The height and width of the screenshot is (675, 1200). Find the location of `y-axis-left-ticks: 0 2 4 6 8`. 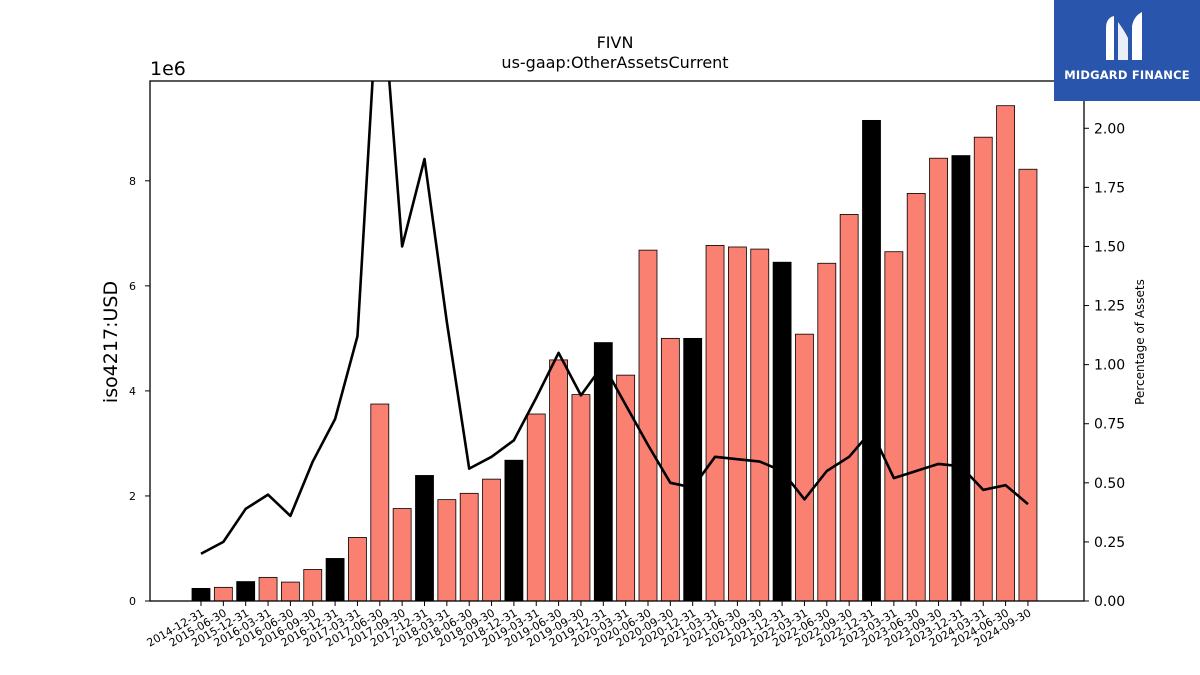

y-axis-left-ticks: 0 2 4 6 8 is located at coordinates (139, 391).